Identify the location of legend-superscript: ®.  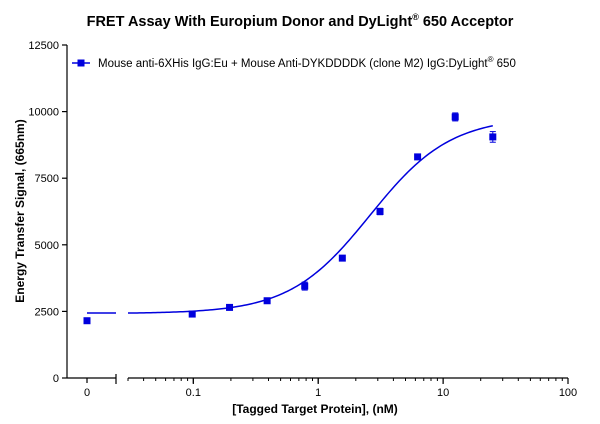
(491, 59).